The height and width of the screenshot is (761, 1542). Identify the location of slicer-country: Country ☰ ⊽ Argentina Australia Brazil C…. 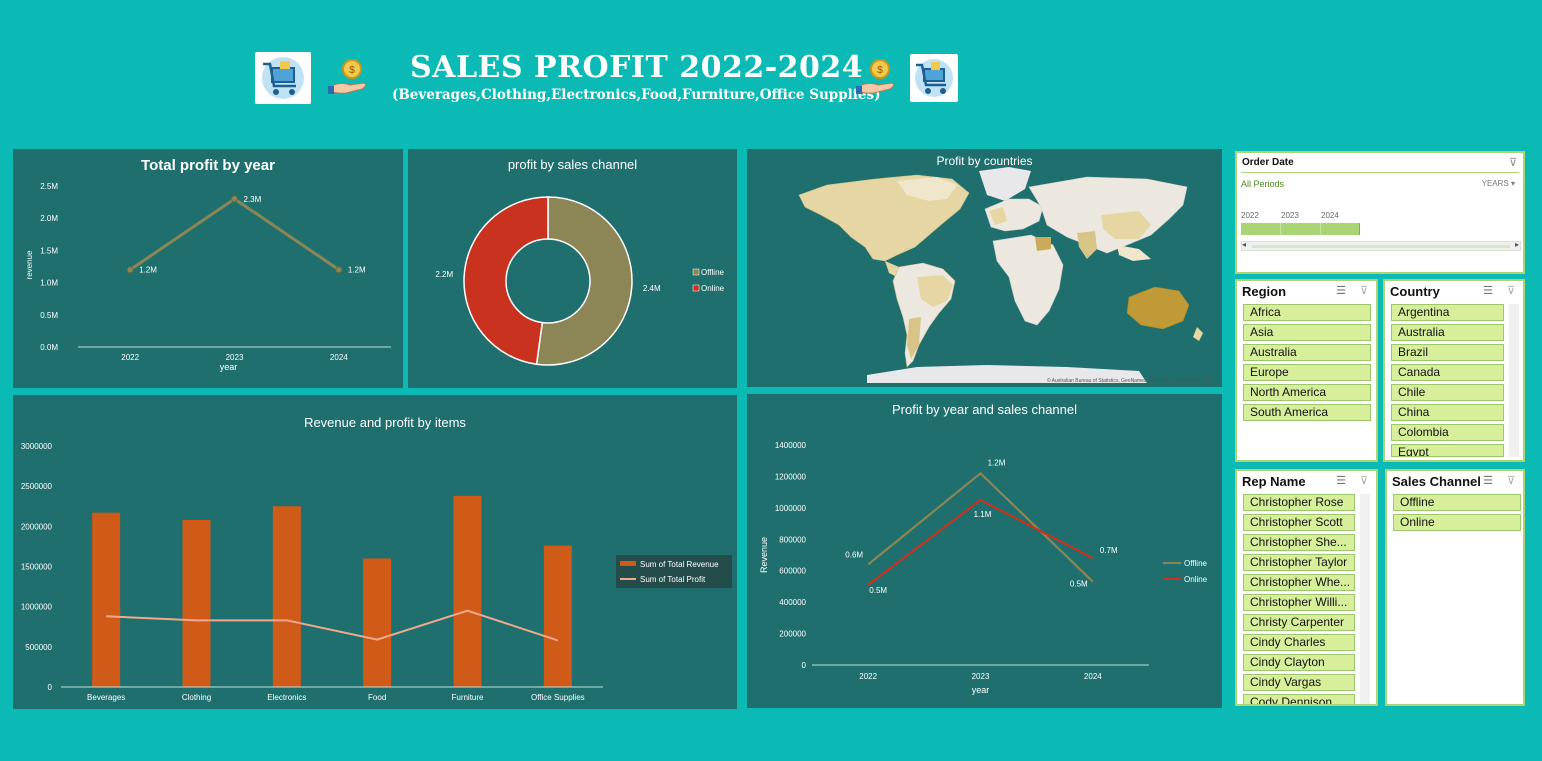
(1454, 370).